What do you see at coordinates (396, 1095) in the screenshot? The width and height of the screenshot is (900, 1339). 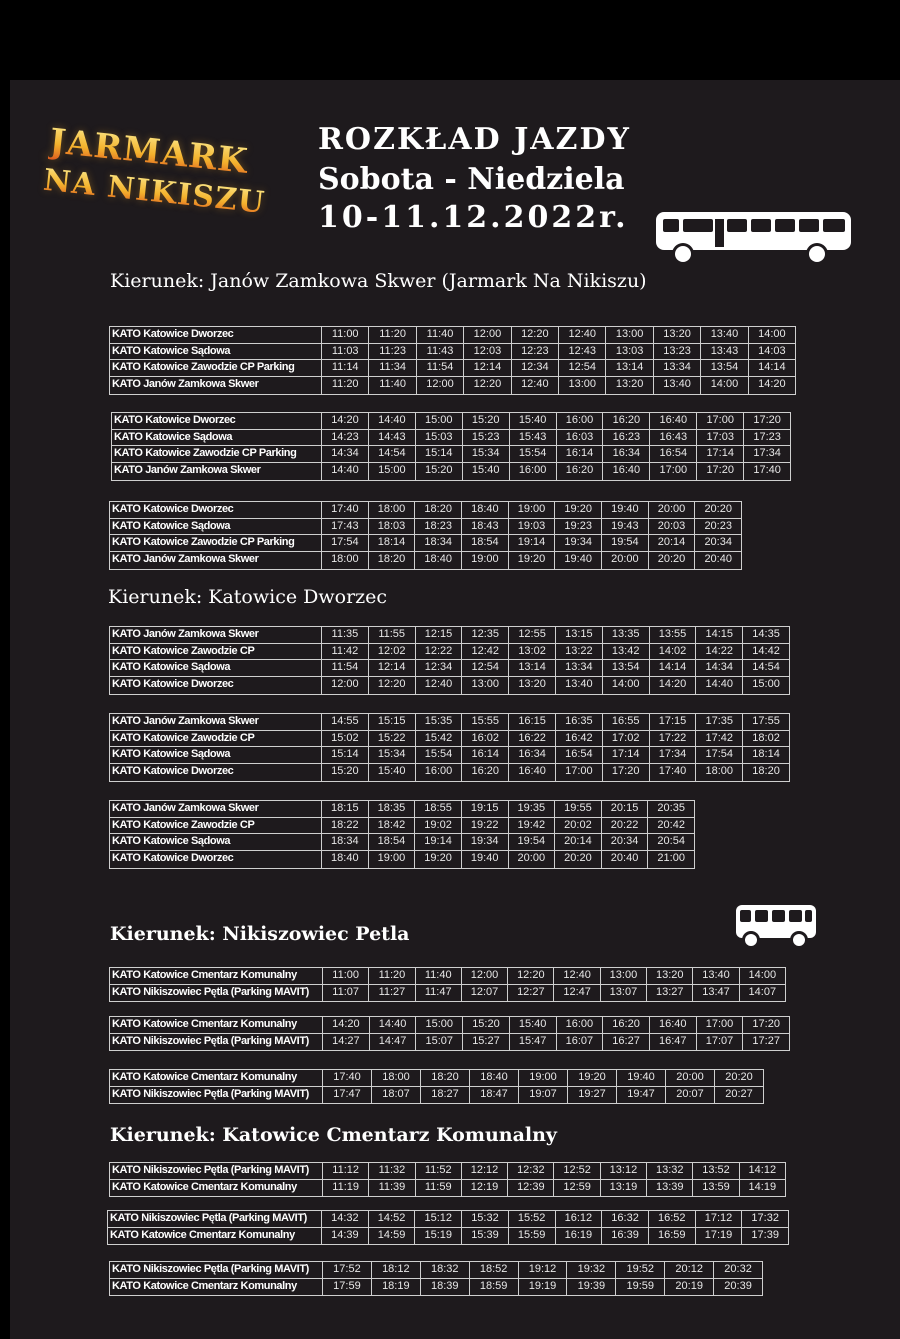 I see `departure-time: 18:07` at bounding box center [396, 1095].